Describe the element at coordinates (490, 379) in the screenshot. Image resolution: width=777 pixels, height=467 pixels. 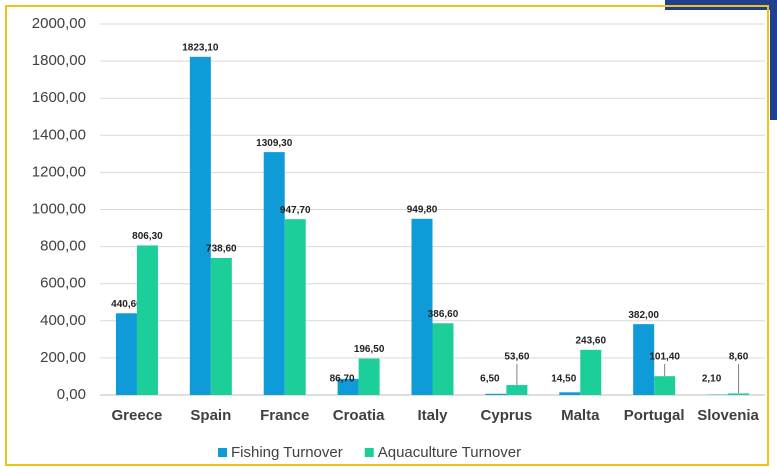
I see `value-label: 6,50` at that location.